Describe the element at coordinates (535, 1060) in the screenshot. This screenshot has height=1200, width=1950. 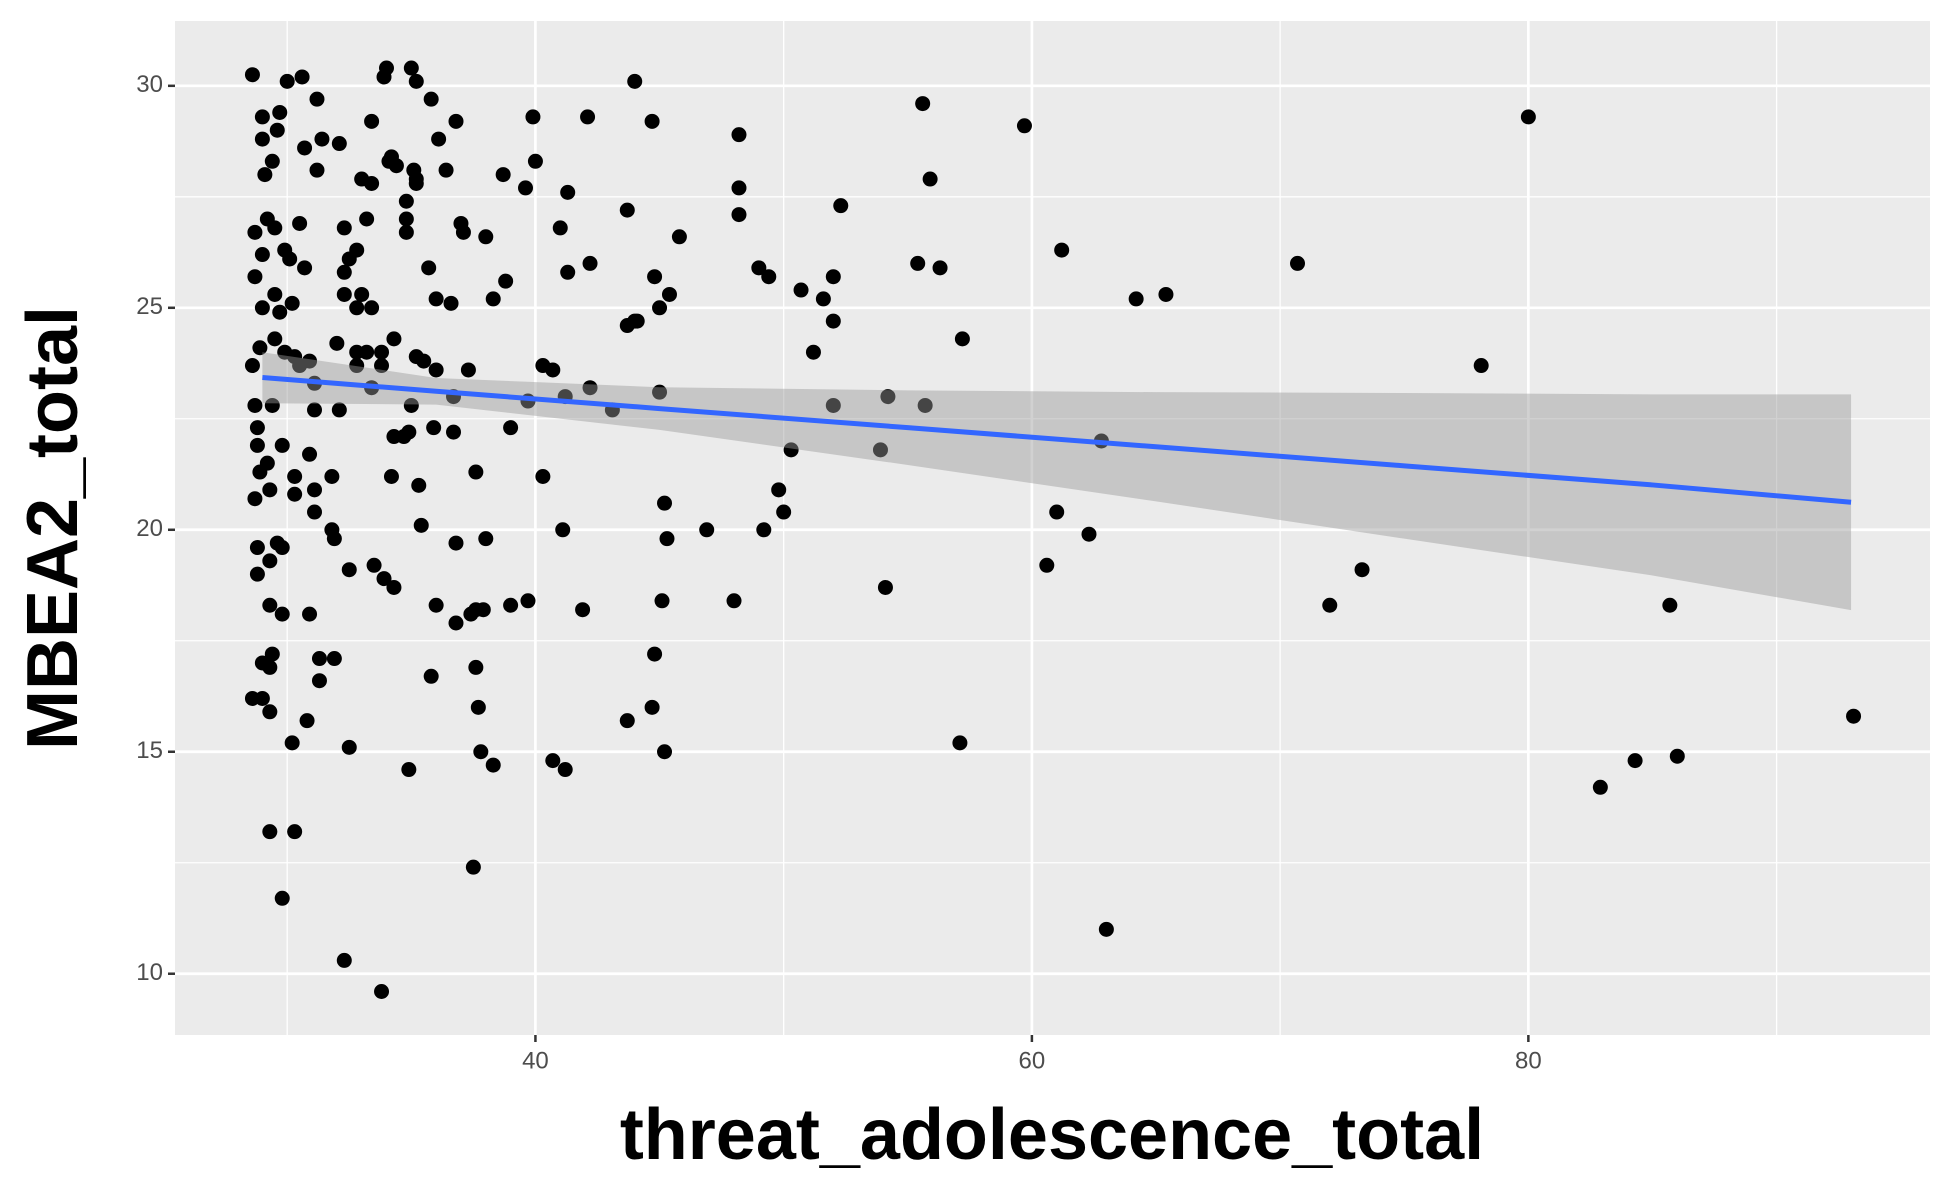
I see `x-tick-label: 40` at that location.